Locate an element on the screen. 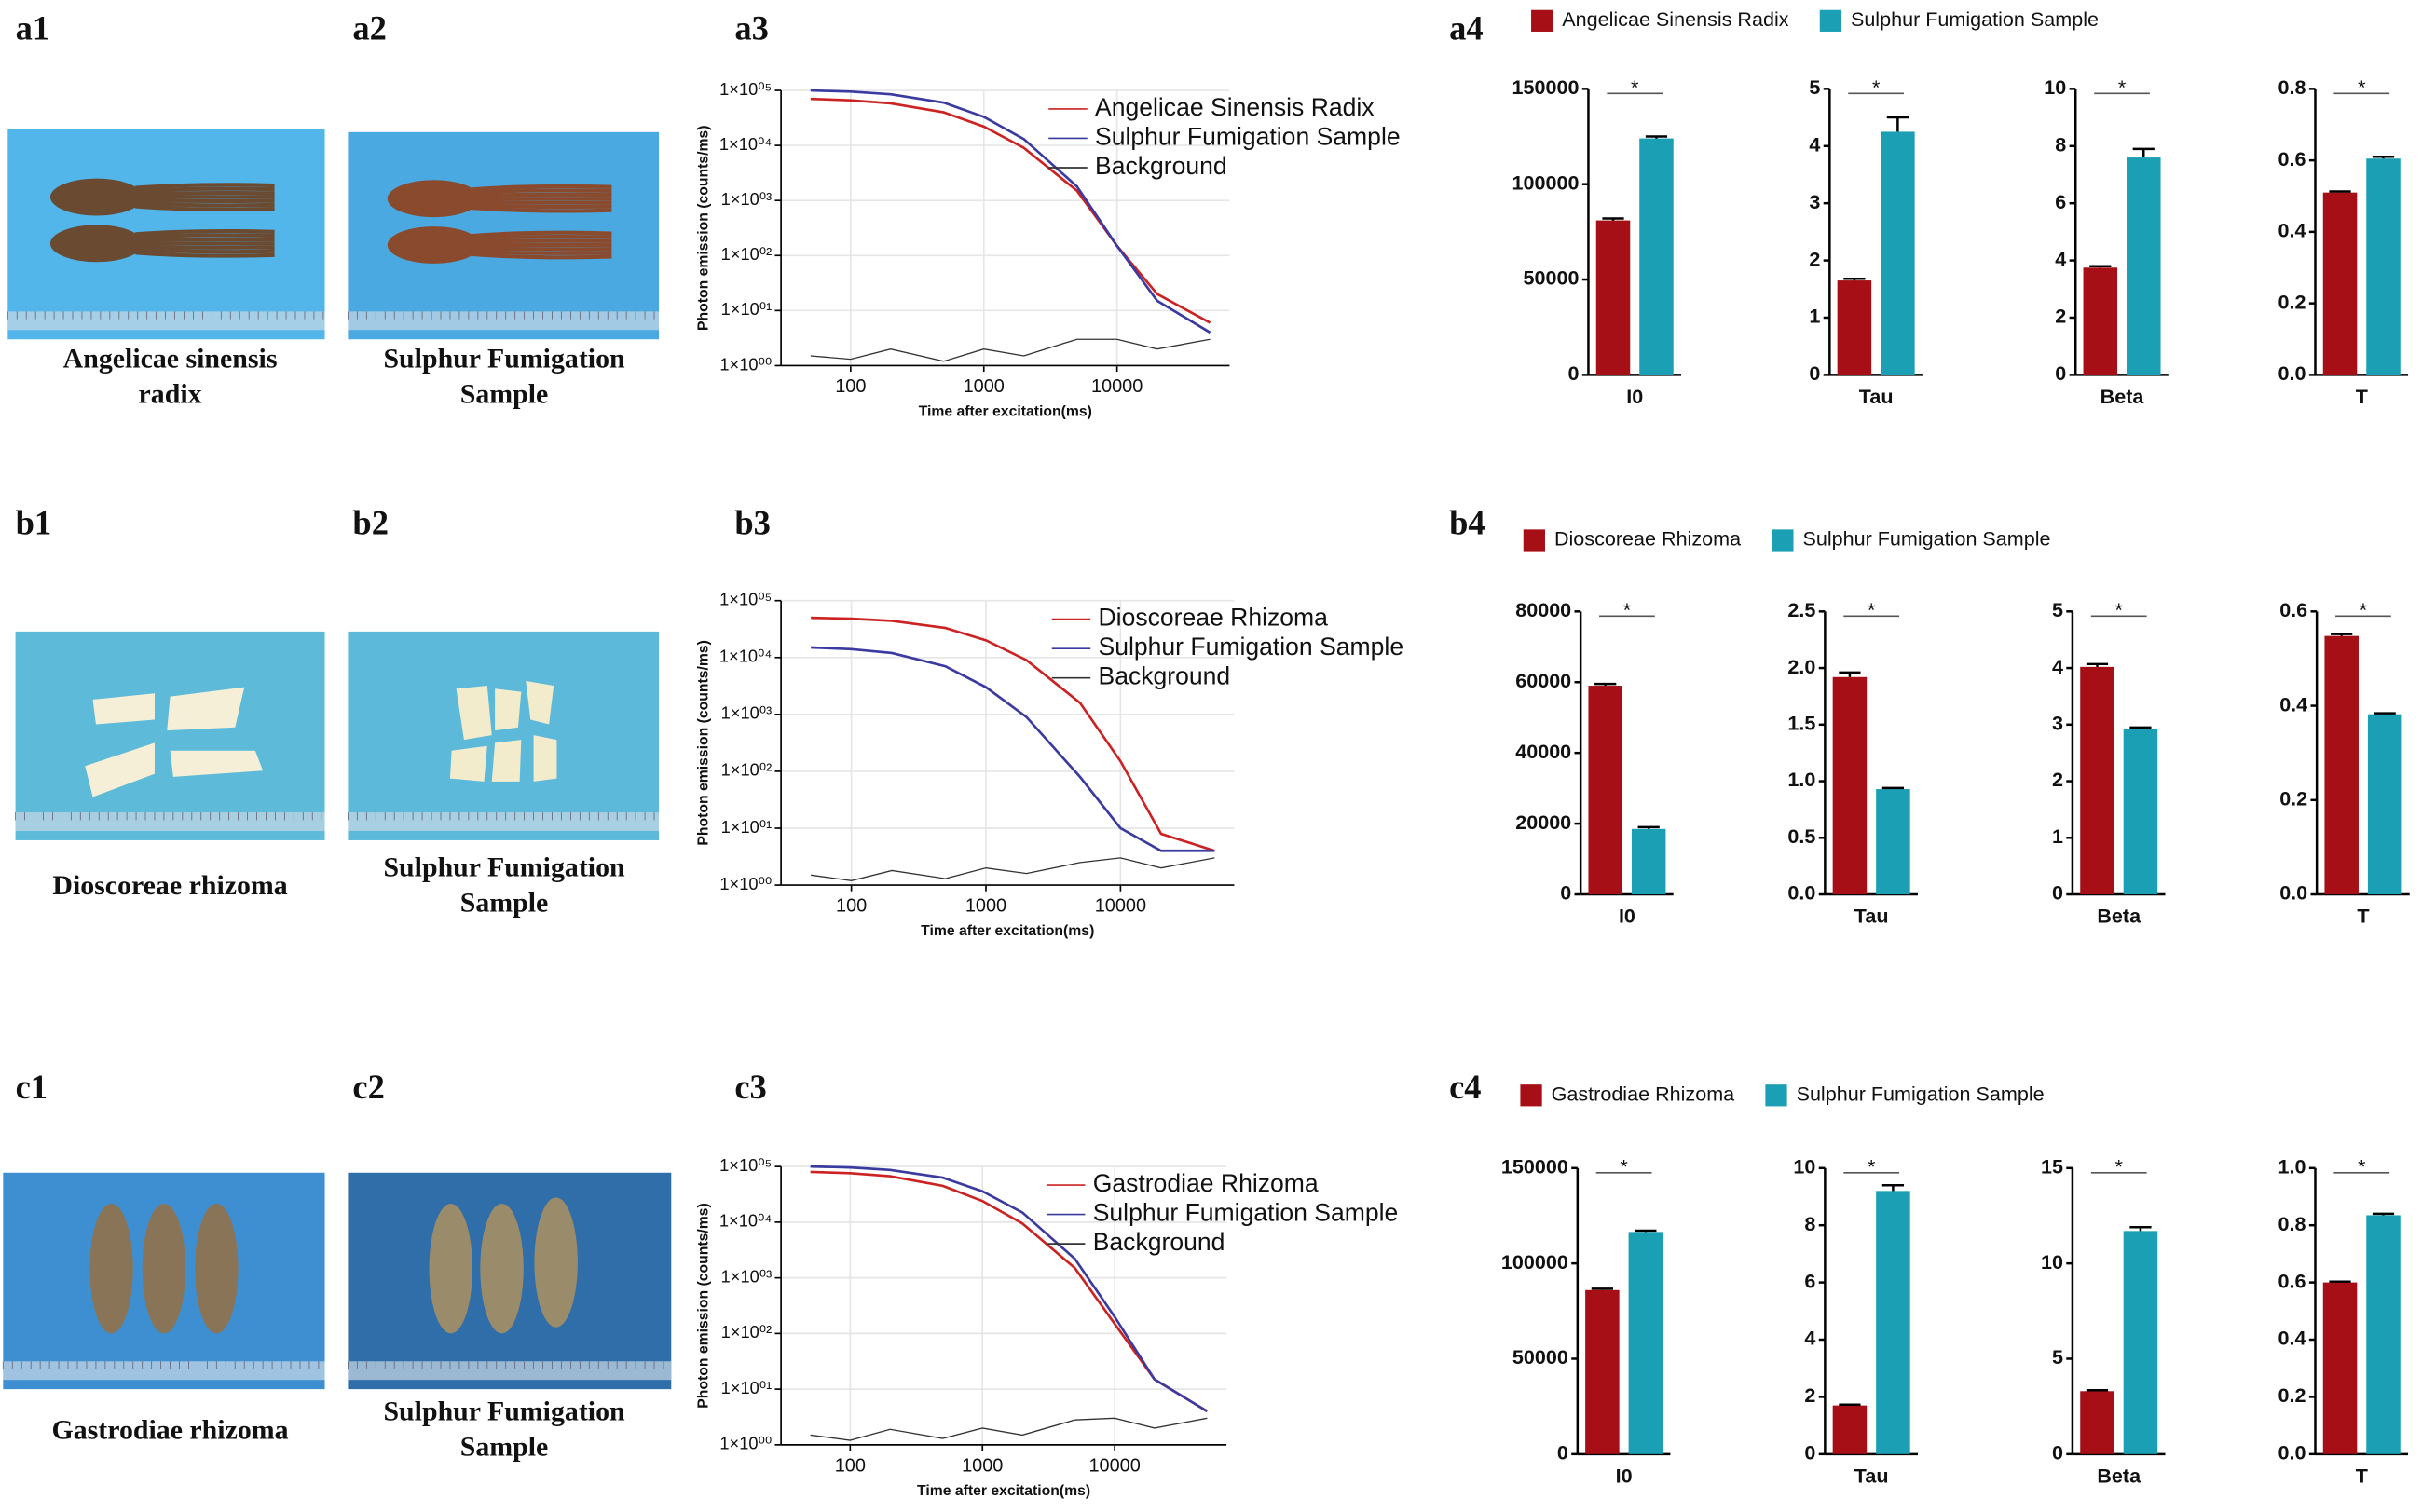 The width and height of the screenshot is (2422, 1512). panel-label: c4 is located at coordinates (1465, 1087).